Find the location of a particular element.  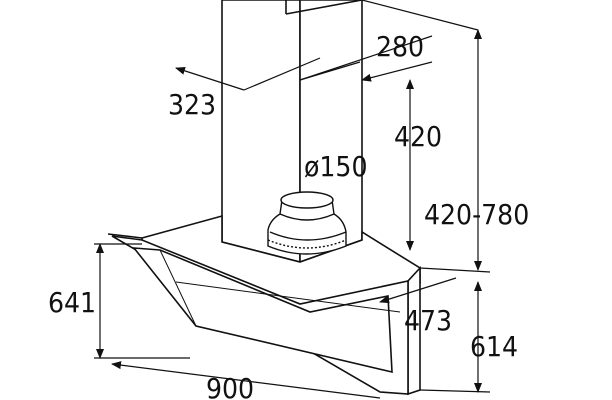

dim-line-canopy-depth is located at coordinates (418, 290).